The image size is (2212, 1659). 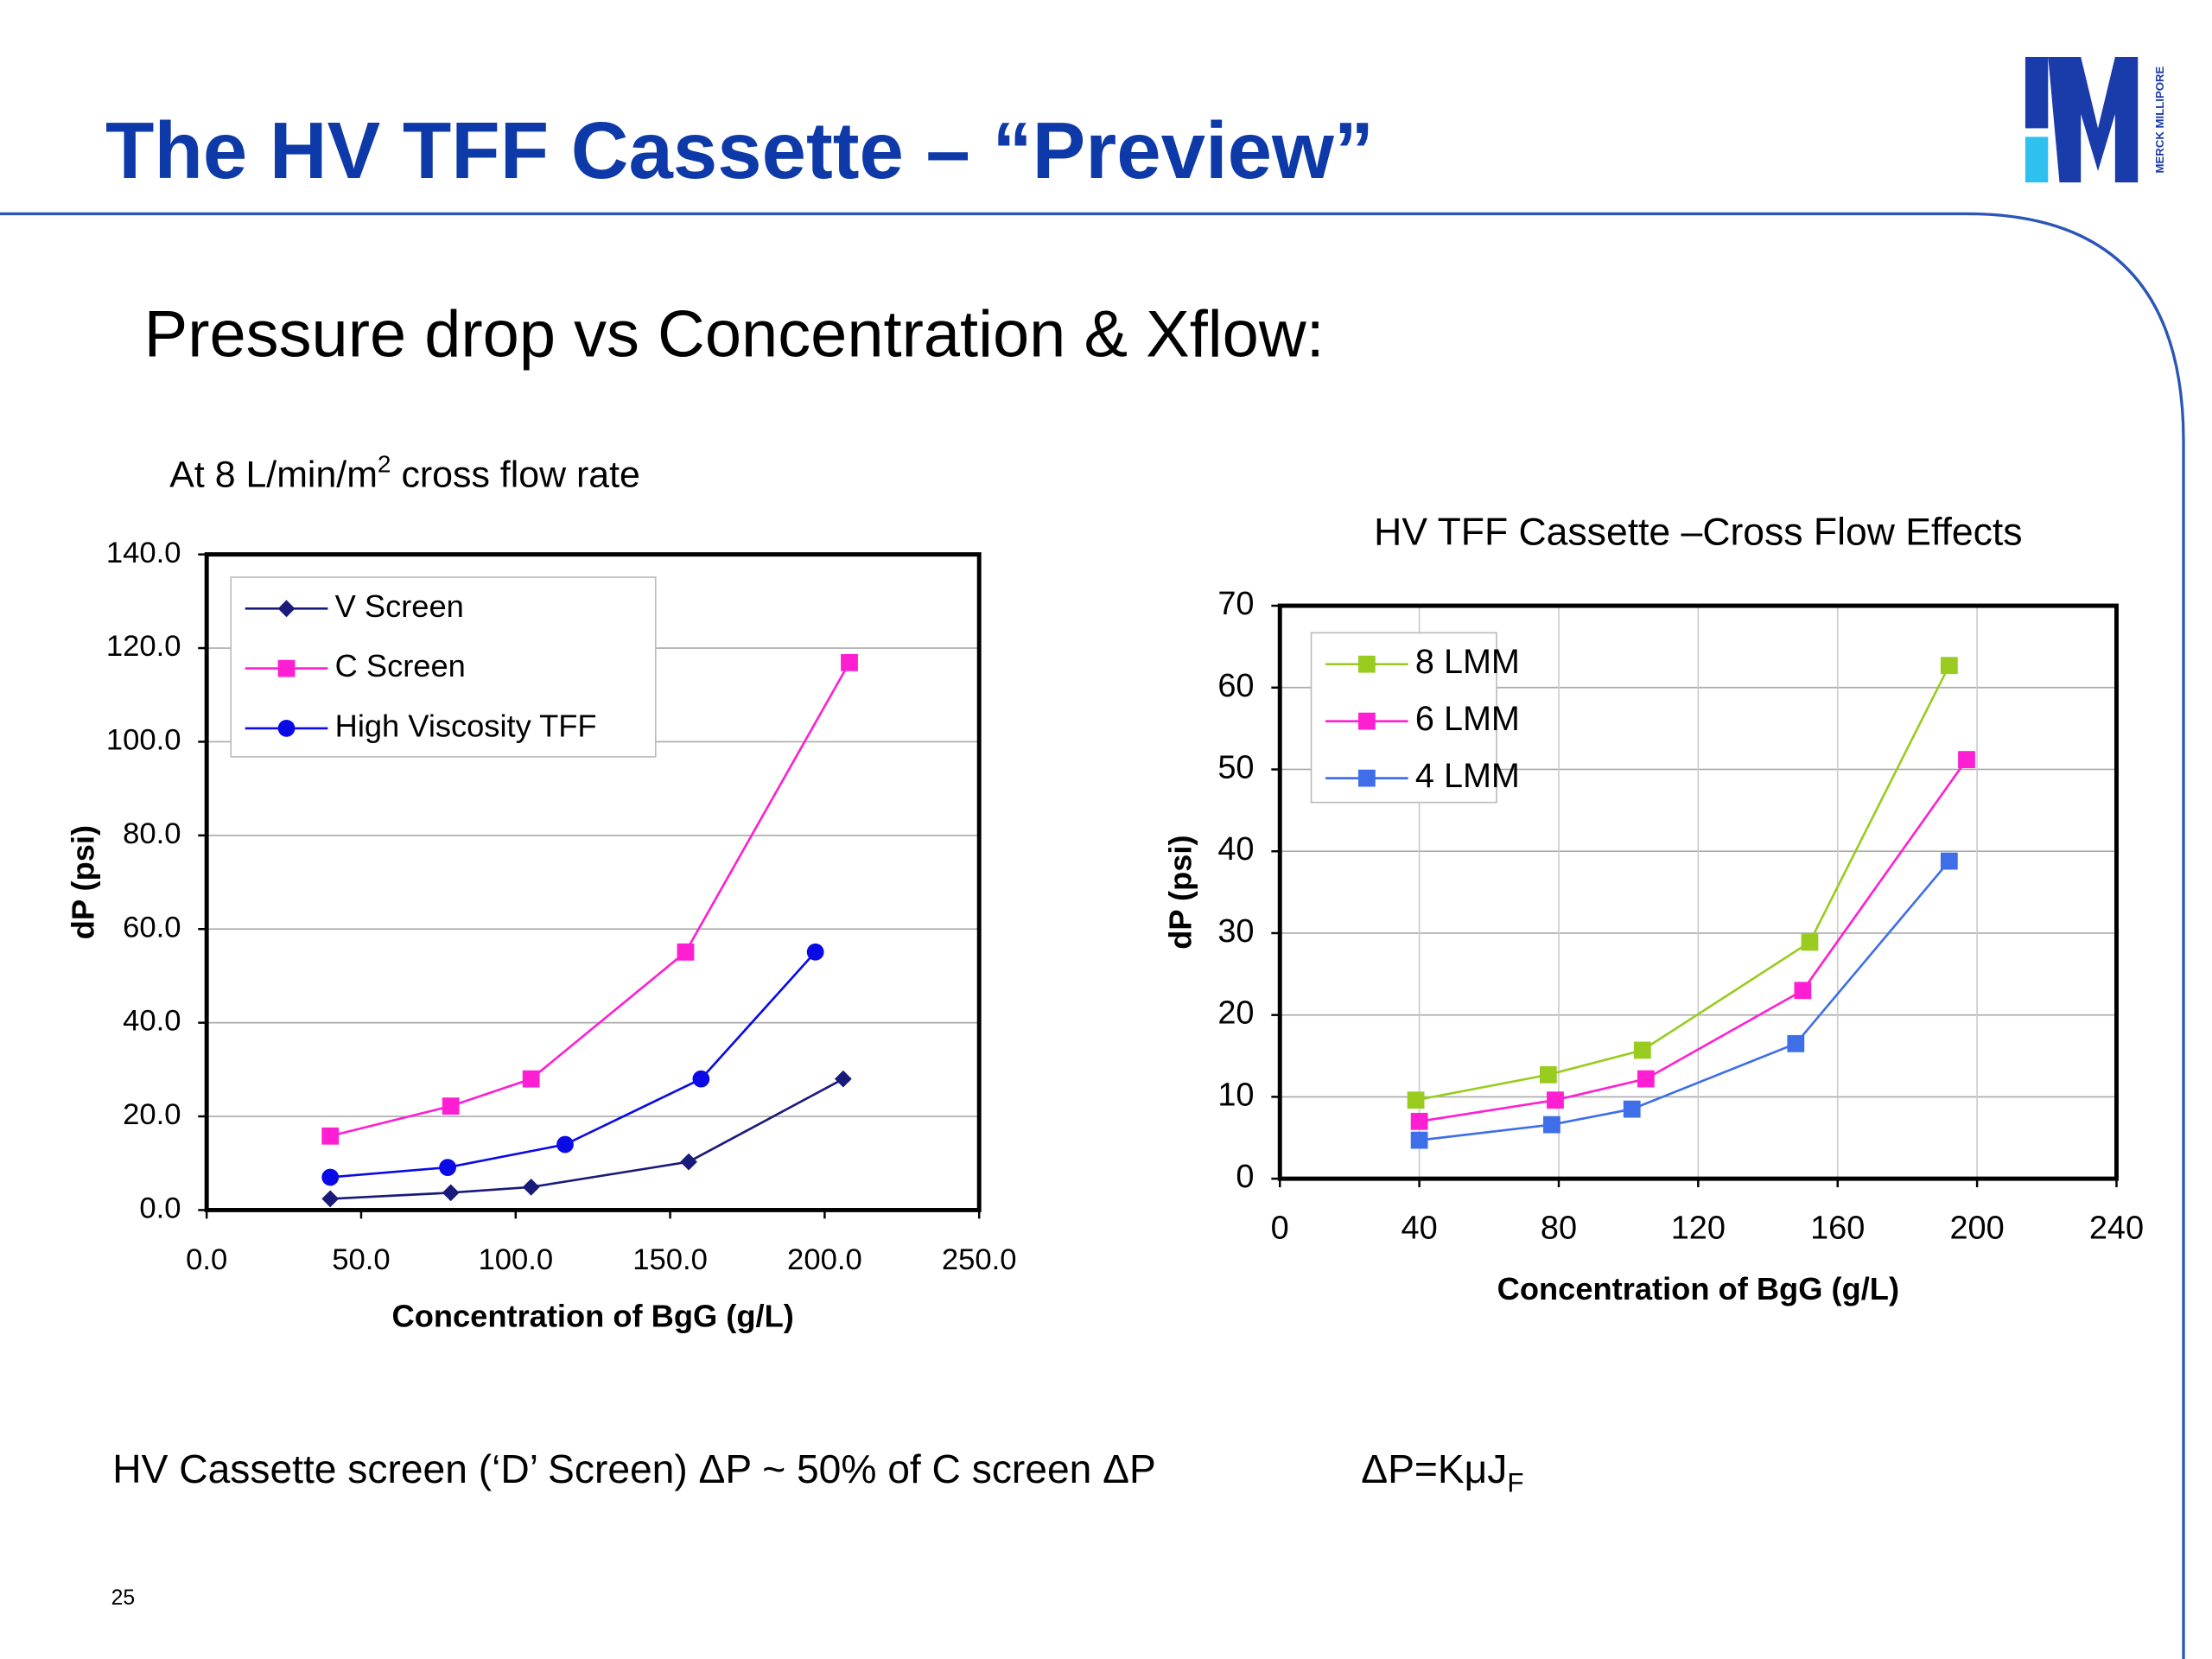 What do you see at coordinates (361, 1259) in the screenshot?
I see `x-tick-label: 50.0` at bounding box center [361, 1259].